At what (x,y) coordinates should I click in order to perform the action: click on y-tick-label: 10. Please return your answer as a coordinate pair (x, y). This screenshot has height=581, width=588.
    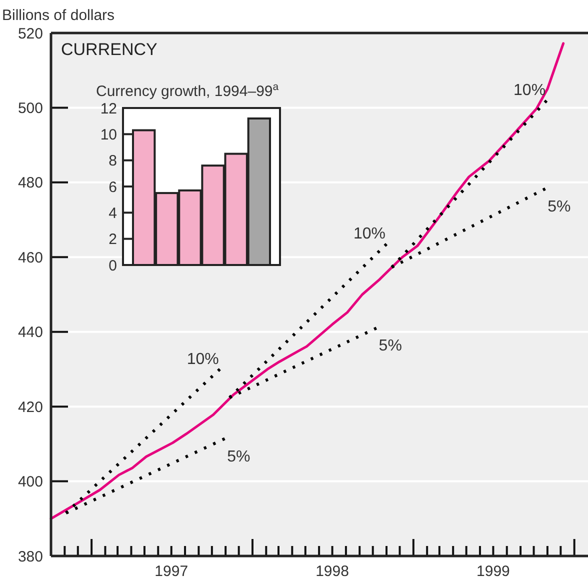
    Looking at the image, I should click on (108, 135).